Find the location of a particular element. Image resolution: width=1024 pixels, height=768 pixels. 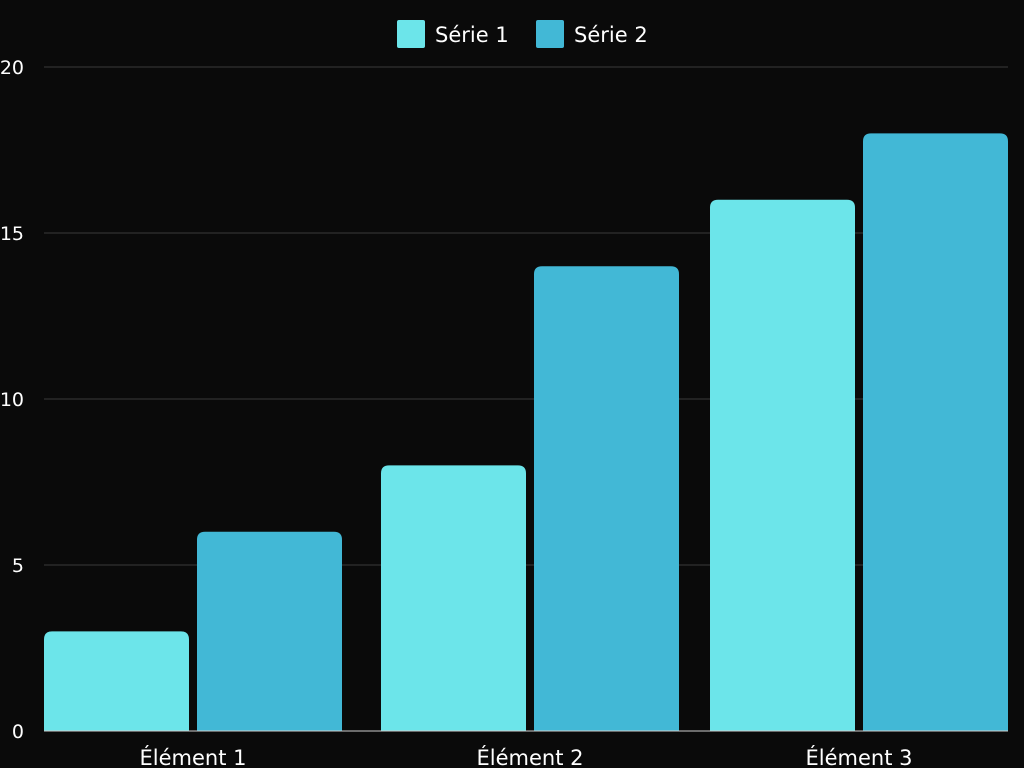

x-tick-label: Élément 2 is located at coordinates (530, 756).